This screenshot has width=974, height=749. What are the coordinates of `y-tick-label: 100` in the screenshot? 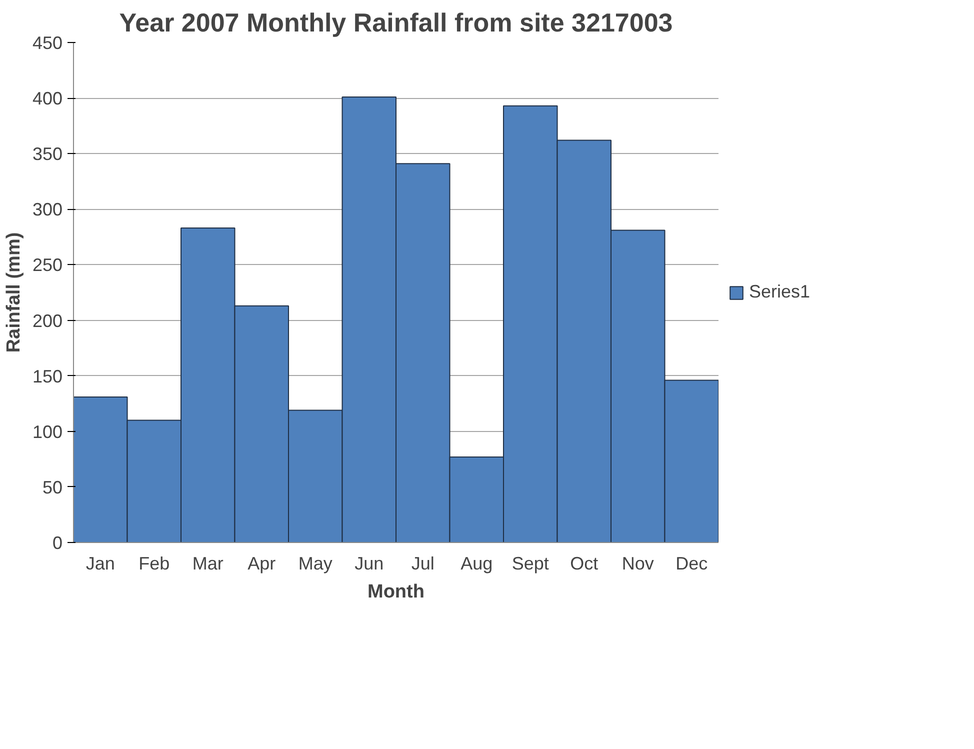 It's located at (47, 432).